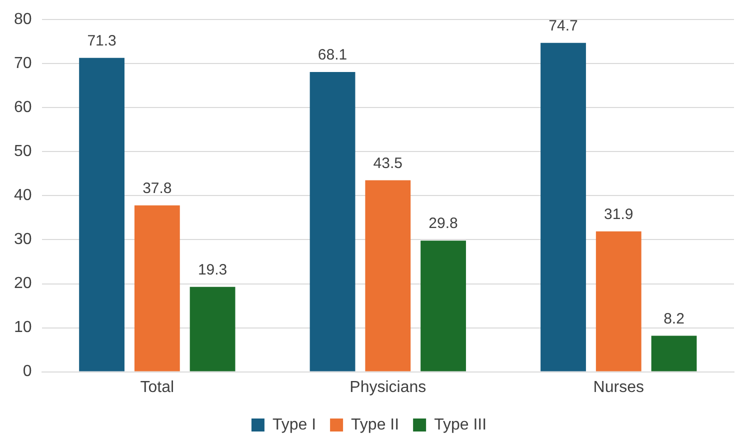 This screenshot has width=744, height=443. What do you see at coordinates (387, 163) in the screenshot?
I see `data-label: 43.5` at bounding box center [387, 163].